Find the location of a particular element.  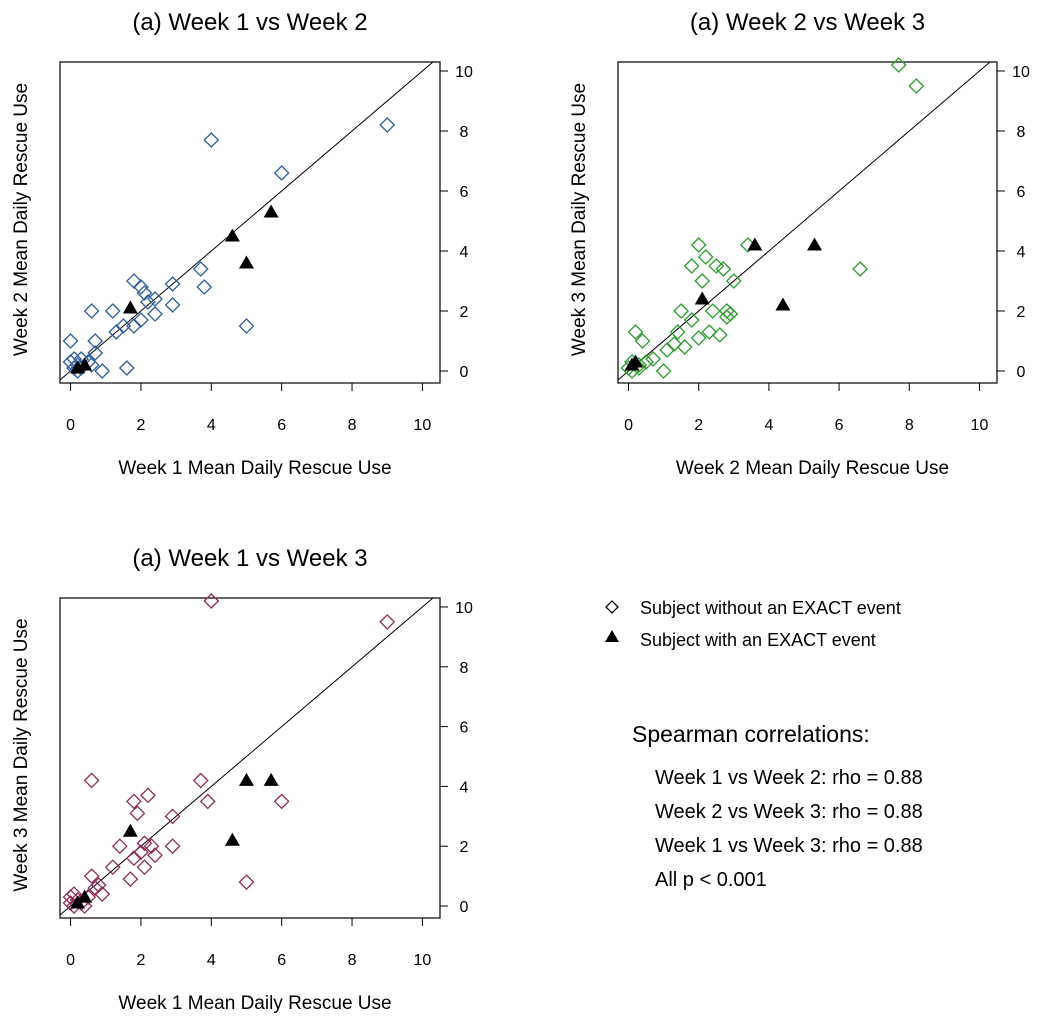

y-axis-label: Week 3 Mean Daily Rescue Use is located at coordinates (21, 754).